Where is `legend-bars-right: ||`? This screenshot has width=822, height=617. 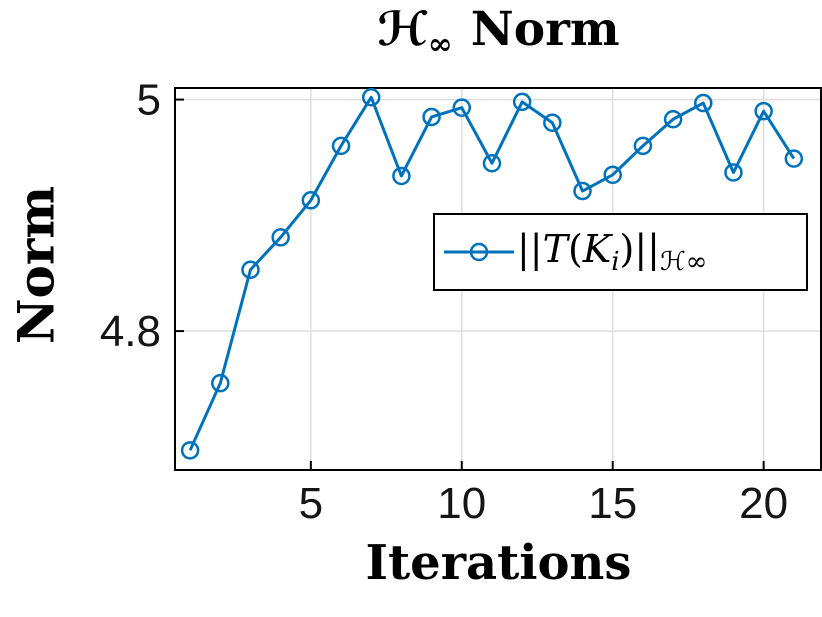 legend-bars-right: || is located at coordinates (647, 249).